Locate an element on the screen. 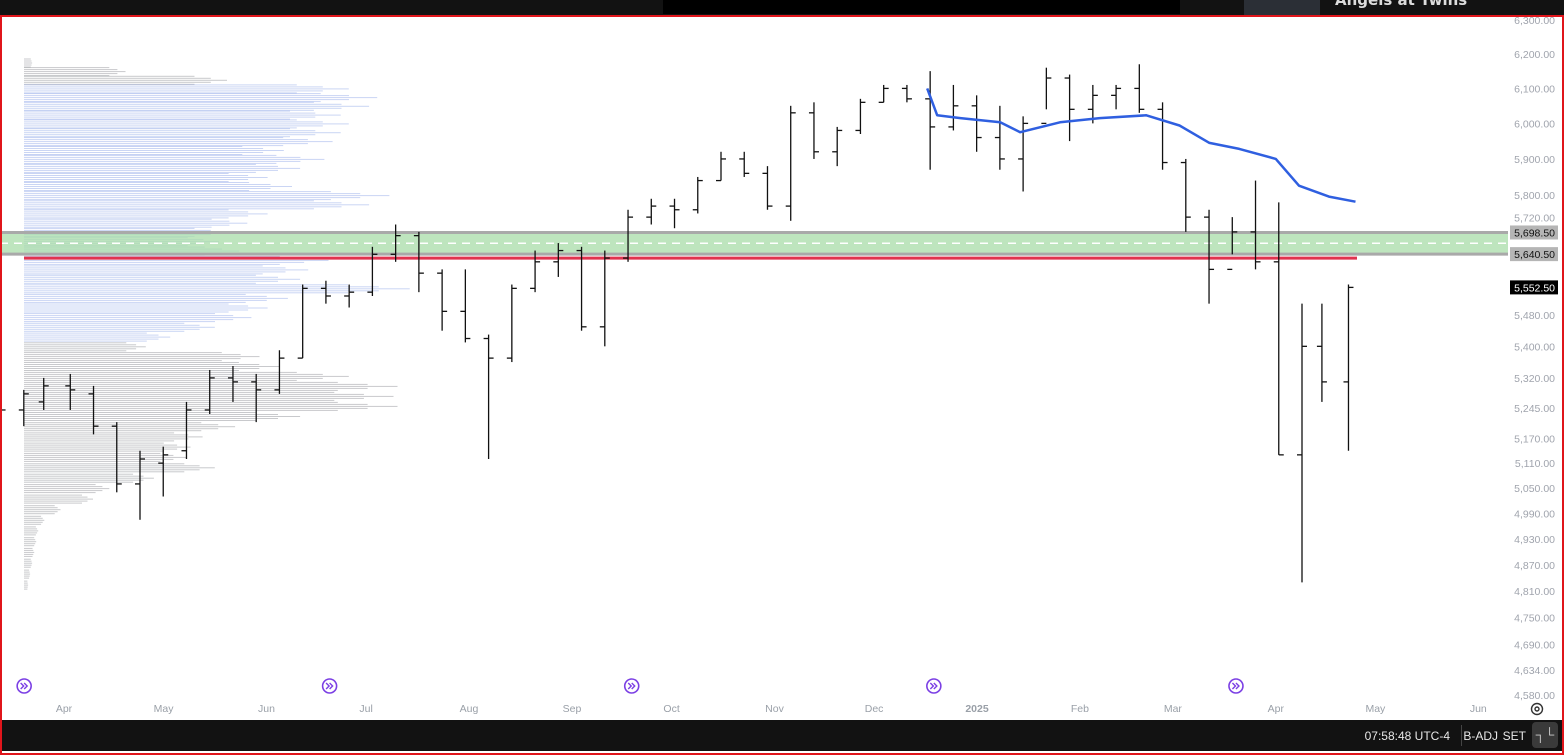  time-tick-label: Mar is located at coordinates (1173, 709).